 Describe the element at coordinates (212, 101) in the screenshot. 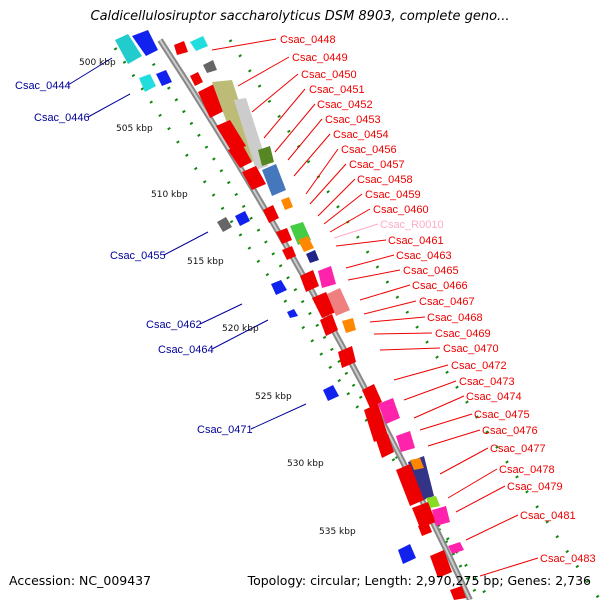

I see `gene-csac-0452-feature` at that location.